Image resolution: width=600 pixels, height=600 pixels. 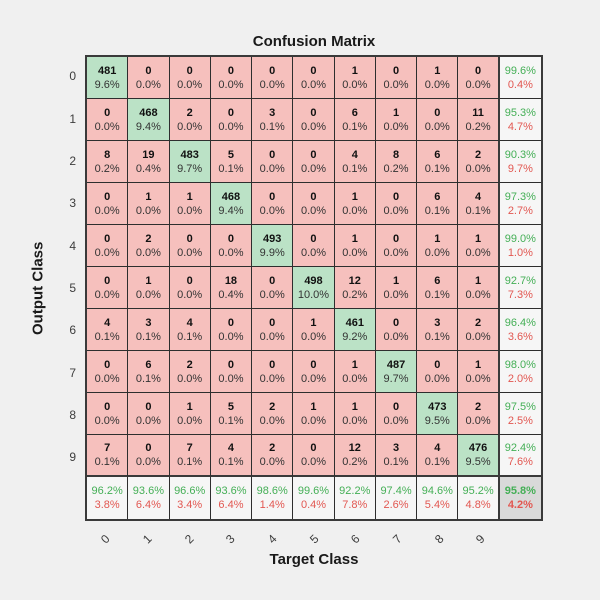 I want to click on cell-text: 0.4%, so click(x=313, y=505).